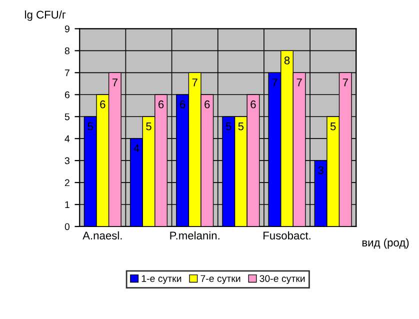 The height and width of the screenshot is (319, 419). I want to click on y-tick-label: 1, so click(67, 204).